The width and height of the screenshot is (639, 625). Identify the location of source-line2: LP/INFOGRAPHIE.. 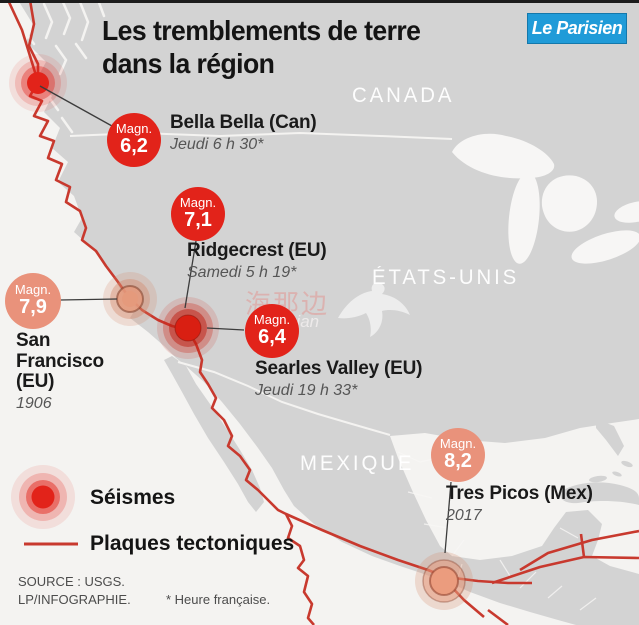
(74, 599).